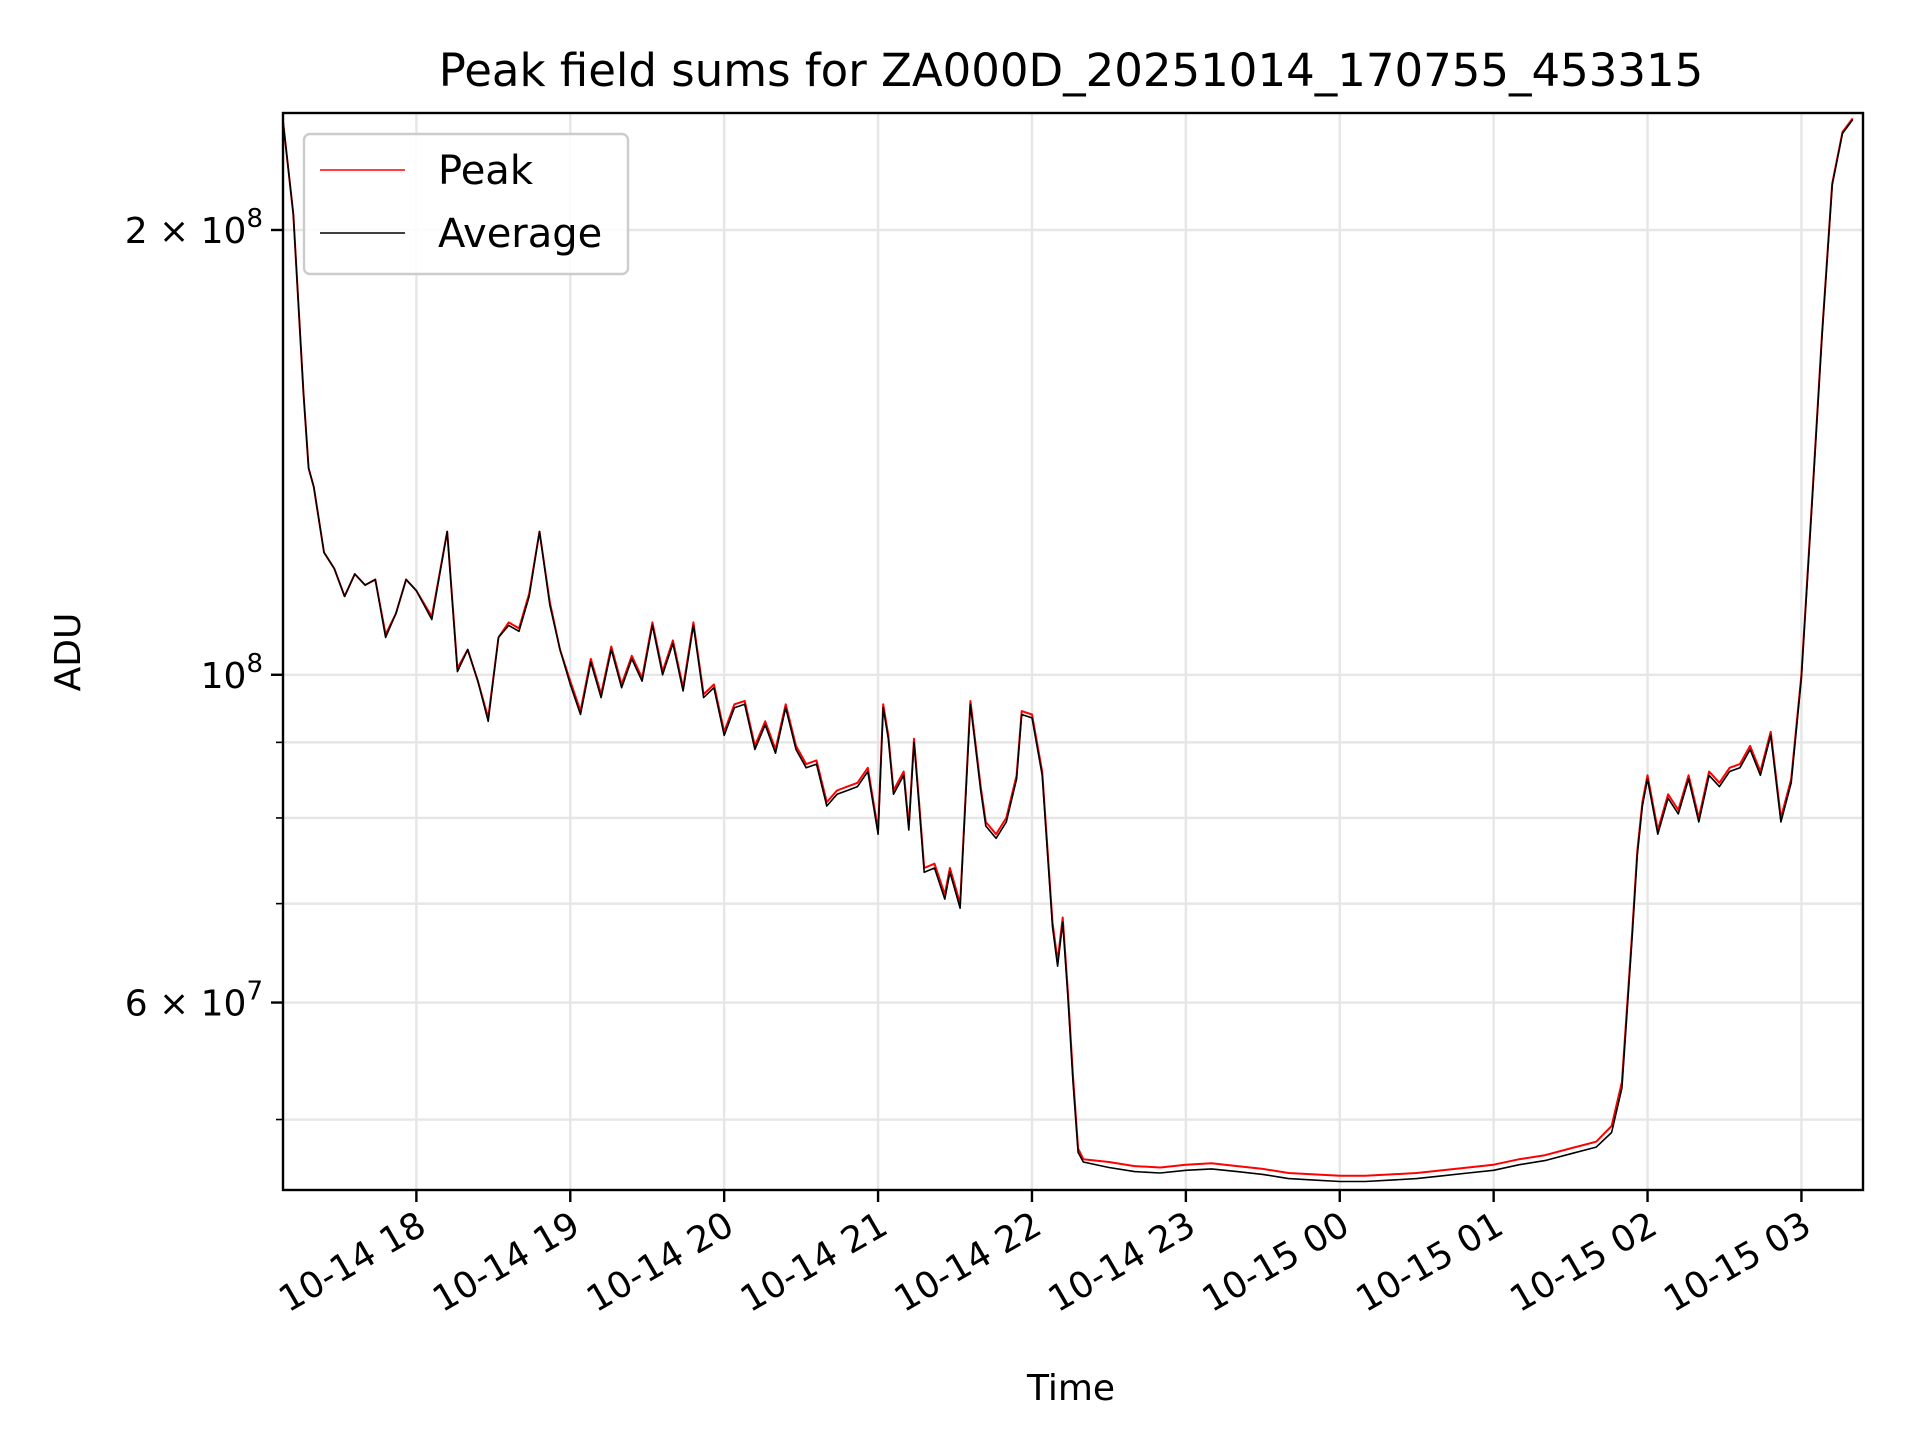 This screenshot has width=1920, height=1440. I want to click on y-tick-label: 2 × 108, so click(194, 228).